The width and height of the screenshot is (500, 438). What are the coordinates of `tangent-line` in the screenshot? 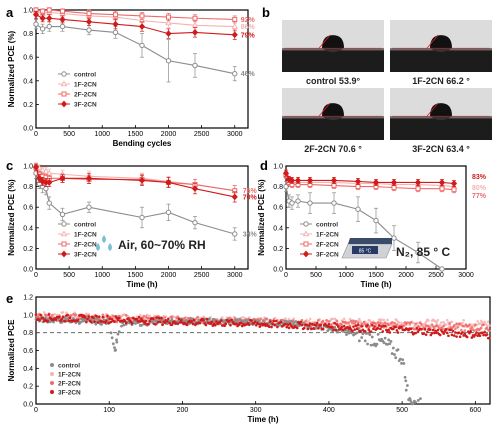 It's located at (324, 109).